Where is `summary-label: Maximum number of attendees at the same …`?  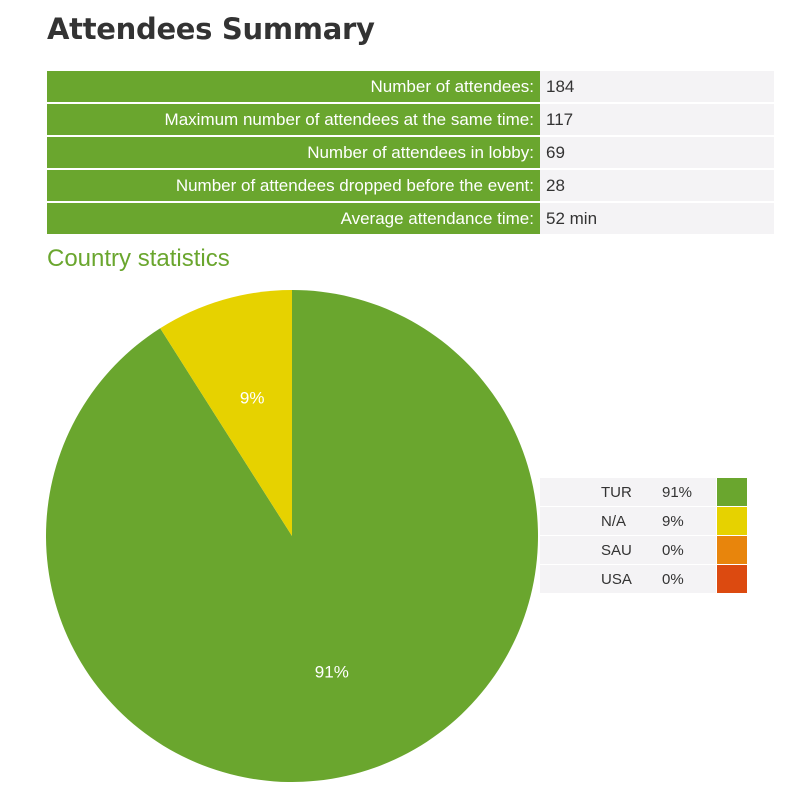
summary-label: Maximum number of attendees at the same … is located at coordinates (293, 119).